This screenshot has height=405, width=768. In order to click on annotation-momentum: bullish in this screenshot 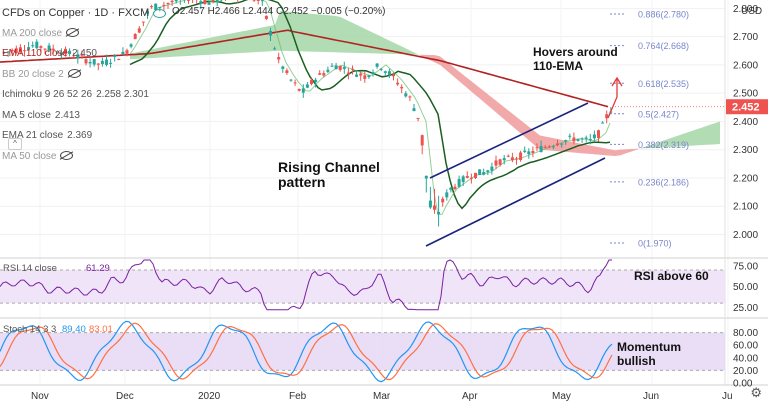, I will do `click(636, 361)`.